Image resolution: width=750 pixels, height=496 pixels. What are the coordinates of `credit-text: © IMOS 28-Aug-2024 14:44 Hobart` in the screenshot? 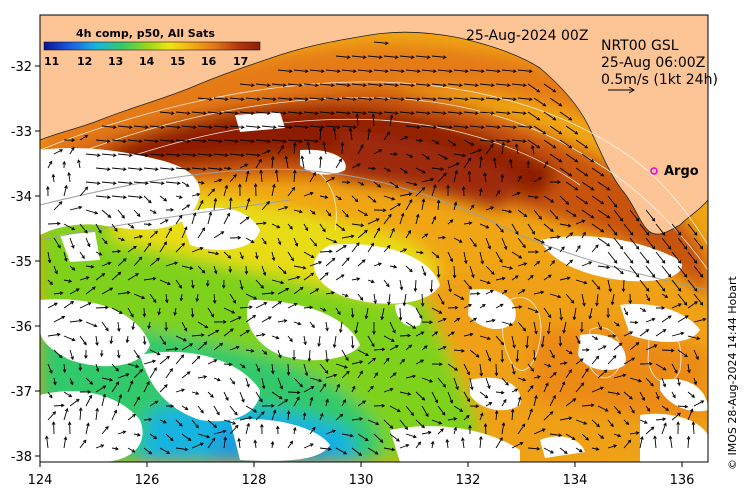 It's located at (732, 373).